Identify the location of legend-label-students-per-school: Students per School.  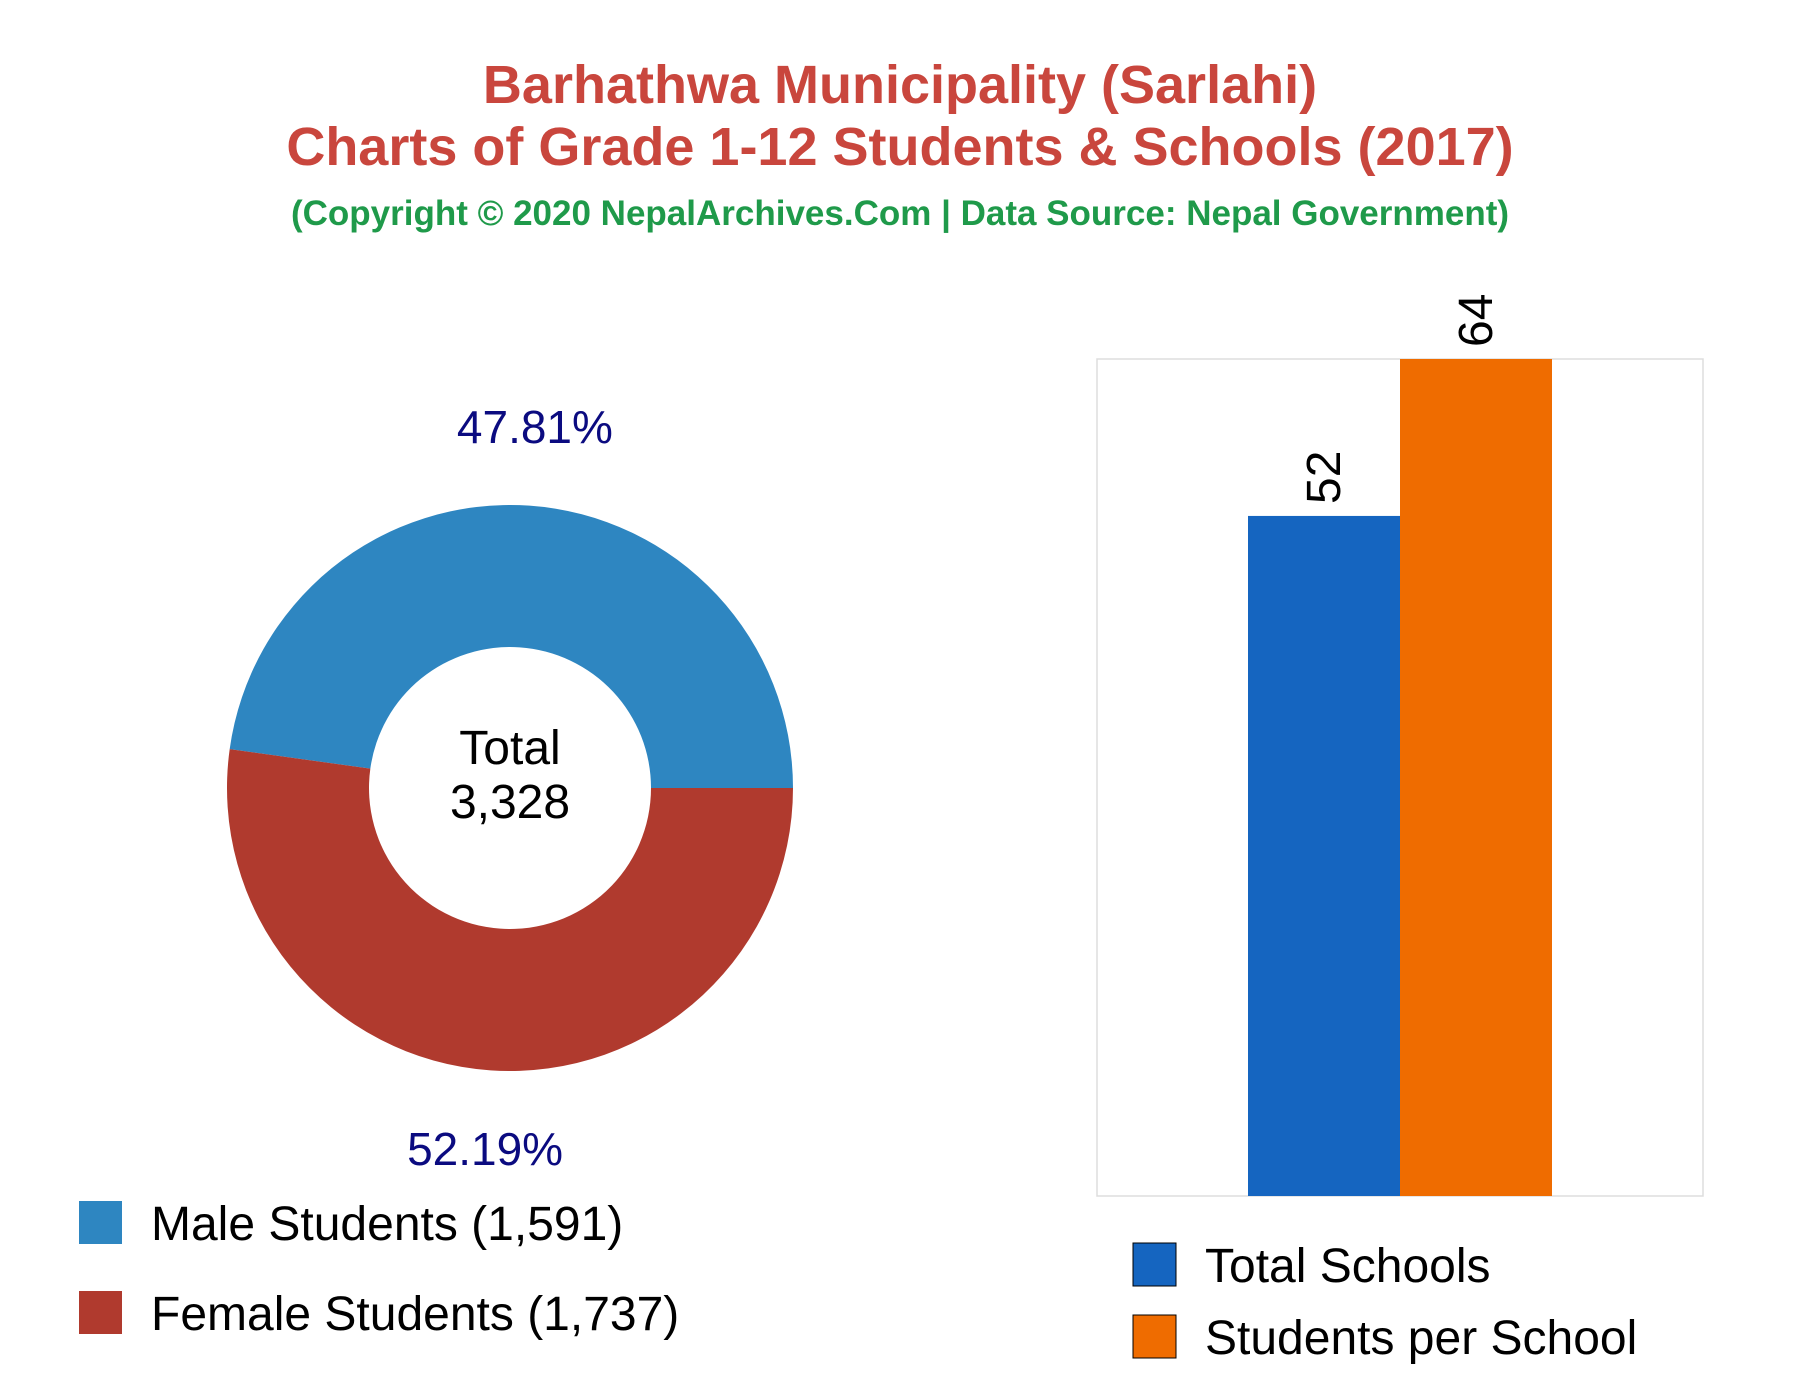
(1421, 1338).